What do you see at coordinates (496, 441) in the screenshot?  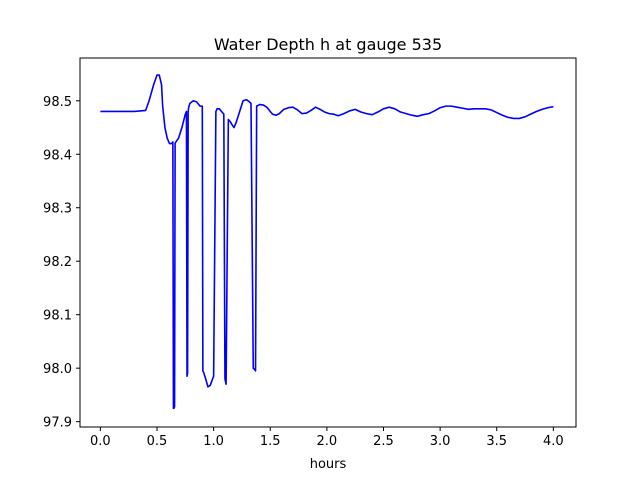 I see `x-tick-label: 3.5` at bounding box center [496, 441].